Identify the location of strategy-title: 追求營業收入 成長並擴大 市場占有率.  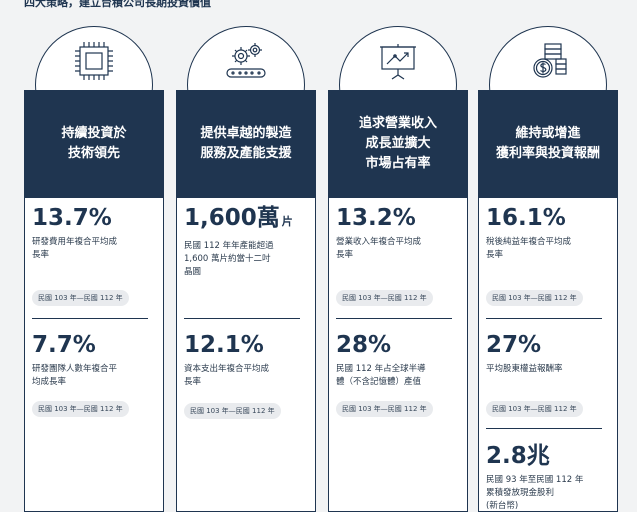
(397, 143).